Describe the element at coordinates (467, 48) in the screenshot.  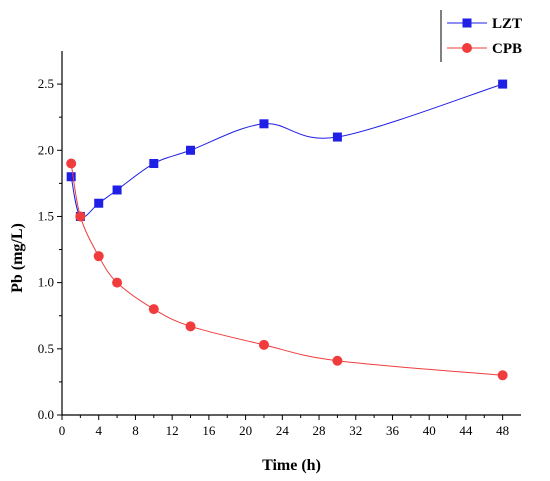
I see `legend-marker-cpb` at that location.